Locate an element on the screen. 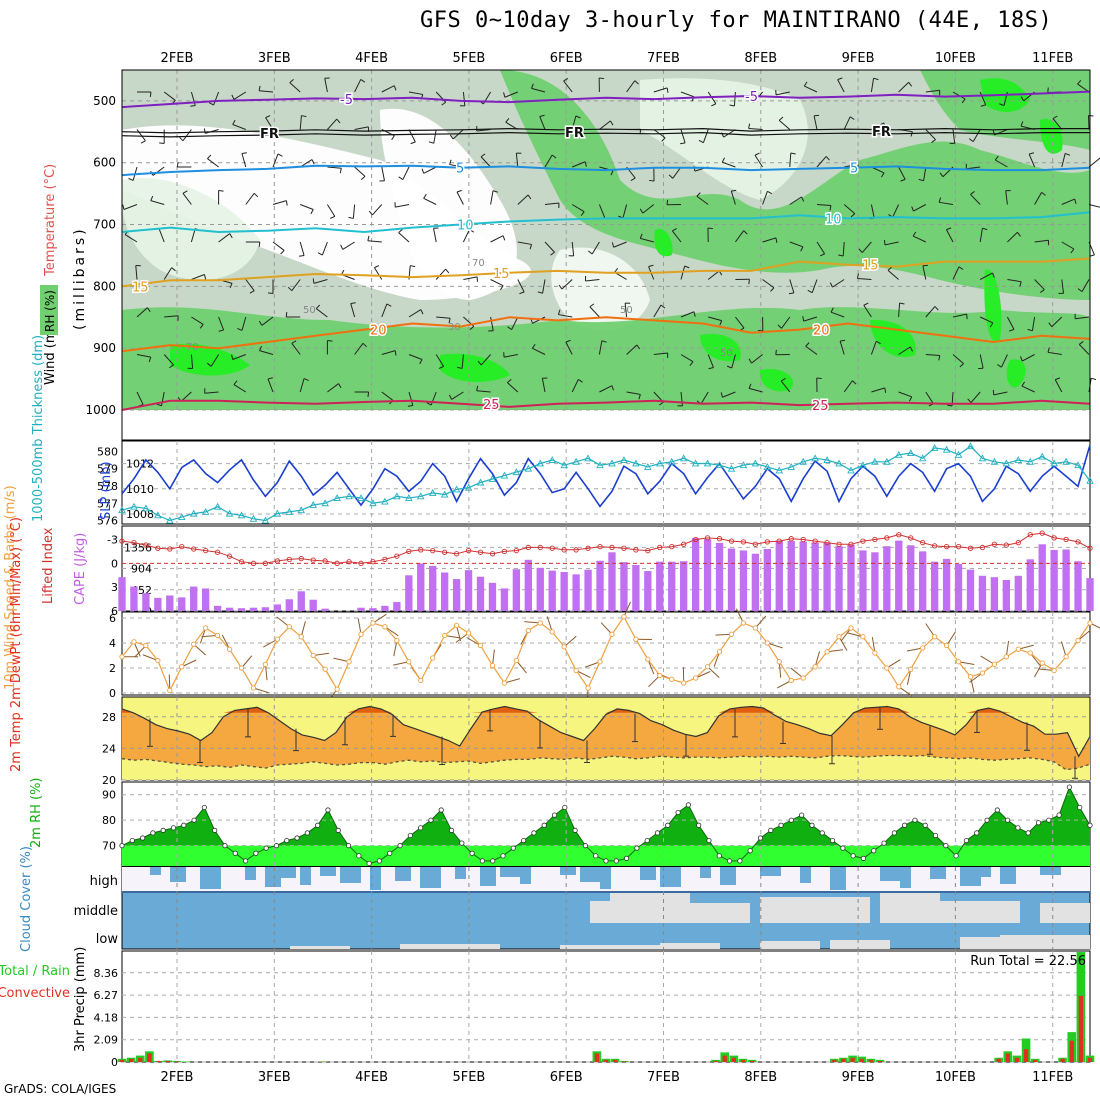  precip-axis-label: 3hr Precip (mm) is located at coordinates (80, 999).